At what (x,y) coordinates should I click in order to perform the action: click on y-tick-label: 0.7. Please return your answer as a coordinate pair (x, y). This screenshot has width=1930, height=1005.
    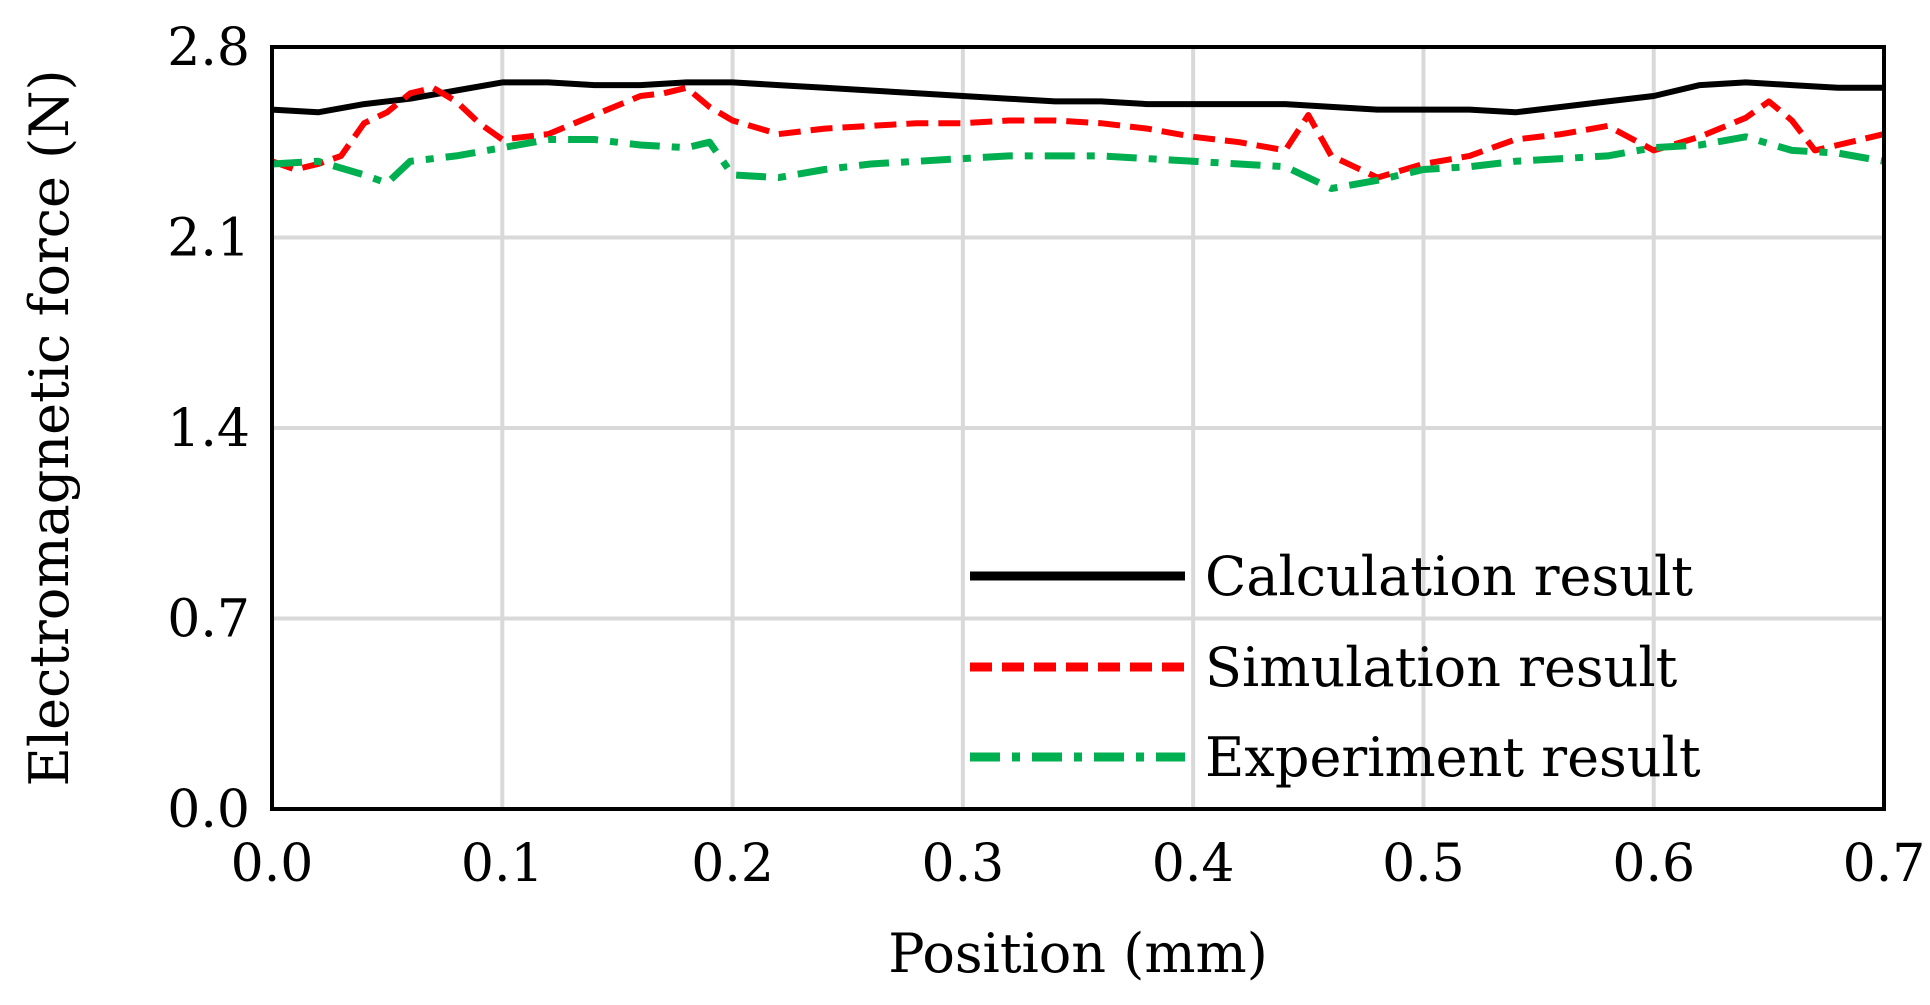
    Looking at the image, I should click on (208, 620).